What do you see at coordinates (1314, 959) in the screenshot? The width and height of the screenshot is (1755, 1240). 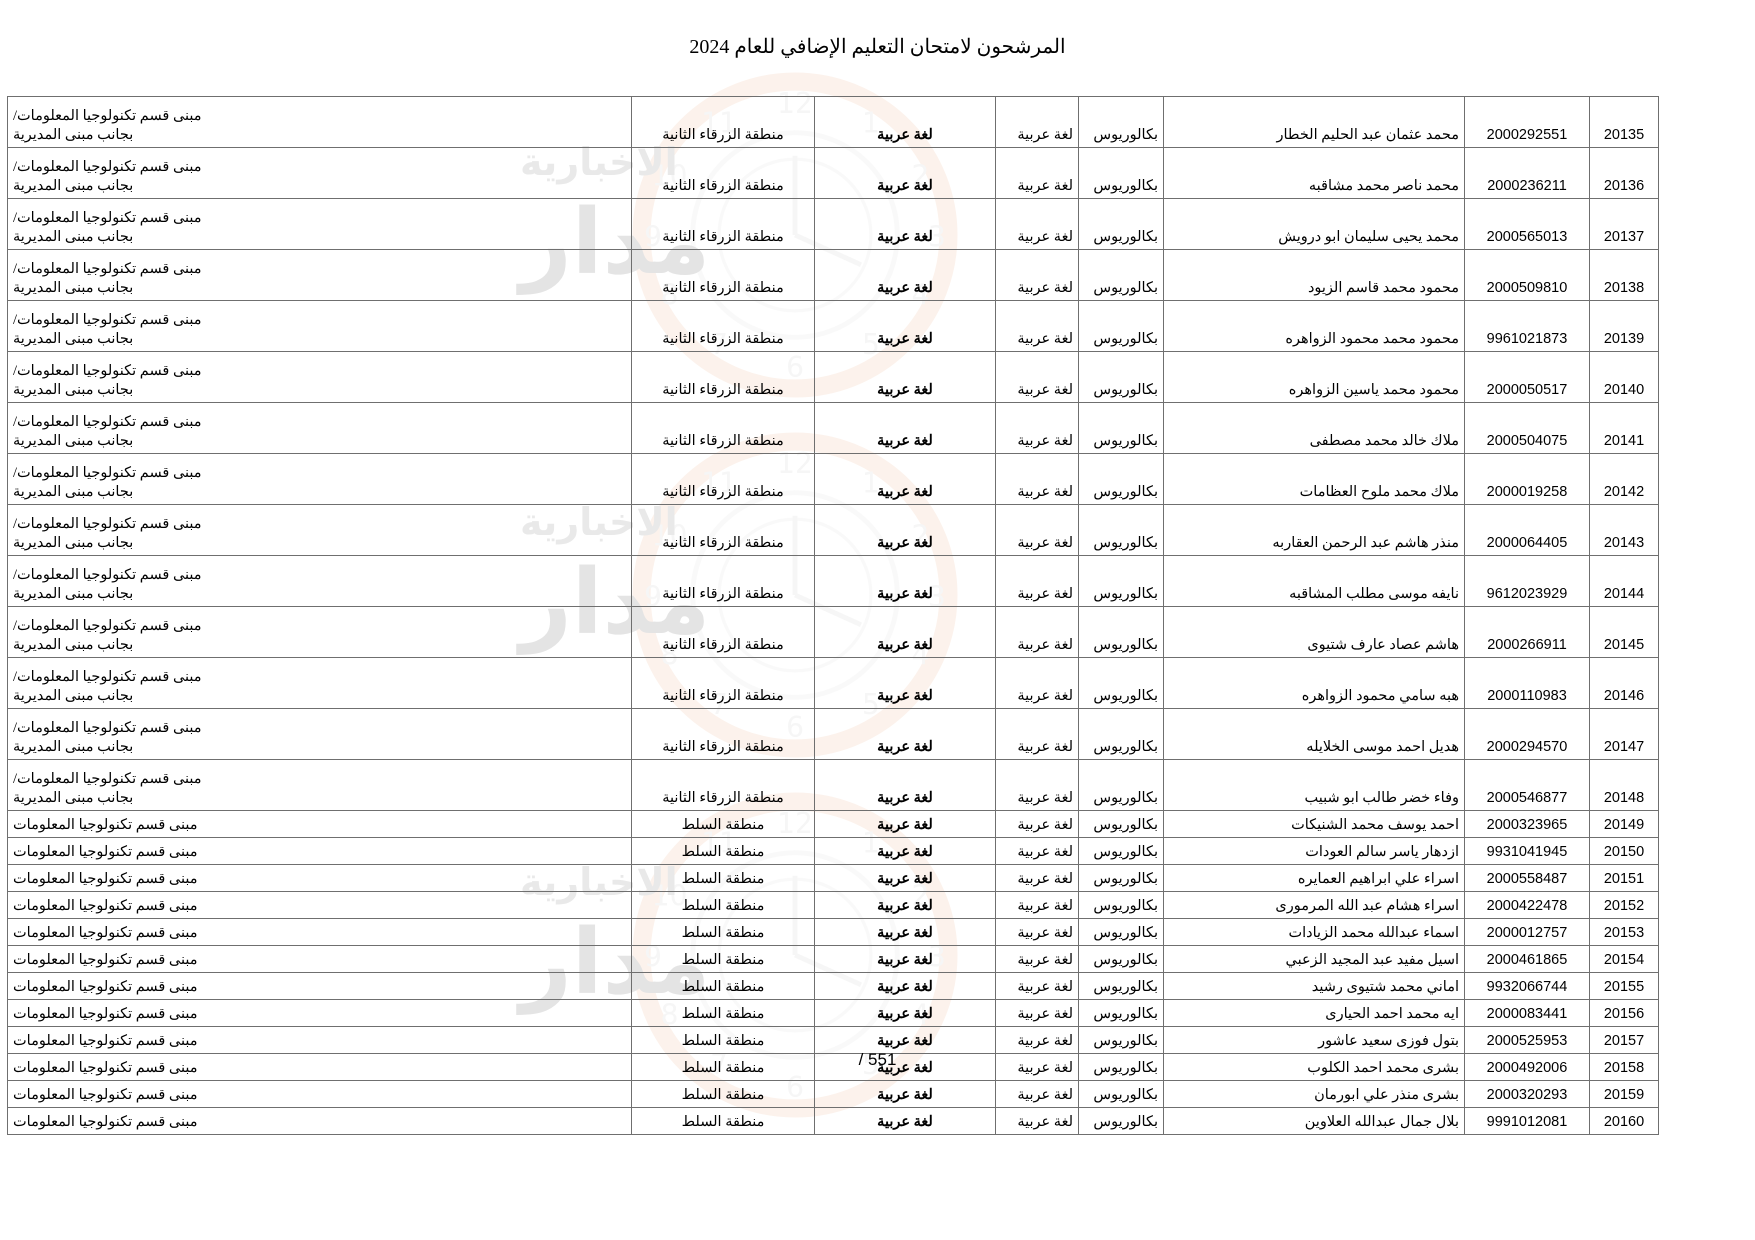 I see `cell-candidate-name: اسيل مفيد عبد المجيد الزعبي` at bounding box center [1314, 959].